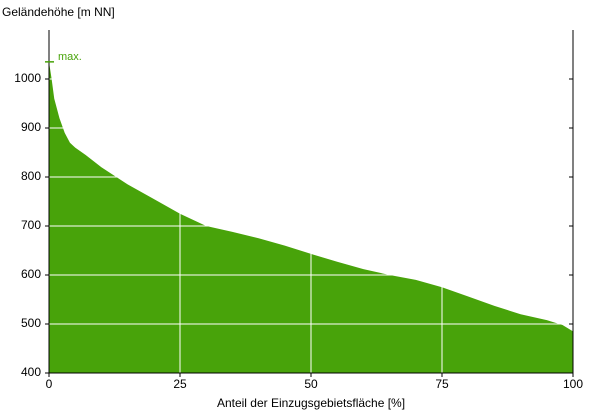  Describe the element at coordinates (31, 372) in the screenshot. I see `y-tick-label: 400` at that location.